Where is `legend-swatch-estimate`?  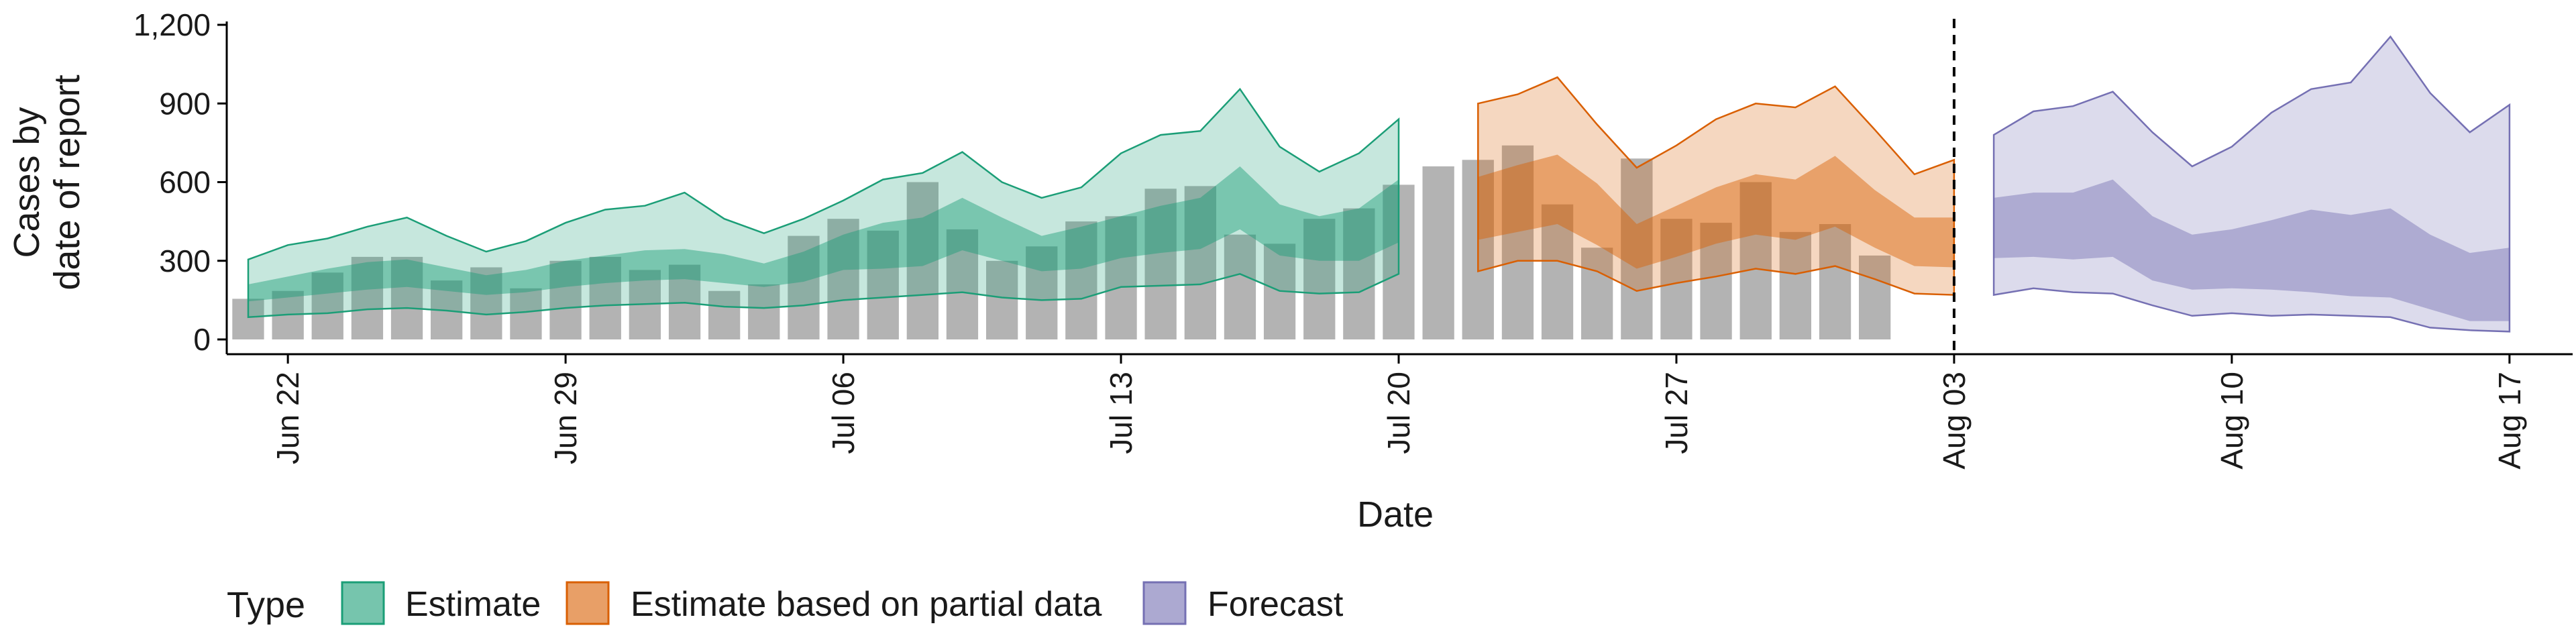
legend-swatch-estimate is located at coordinates (363, 603).